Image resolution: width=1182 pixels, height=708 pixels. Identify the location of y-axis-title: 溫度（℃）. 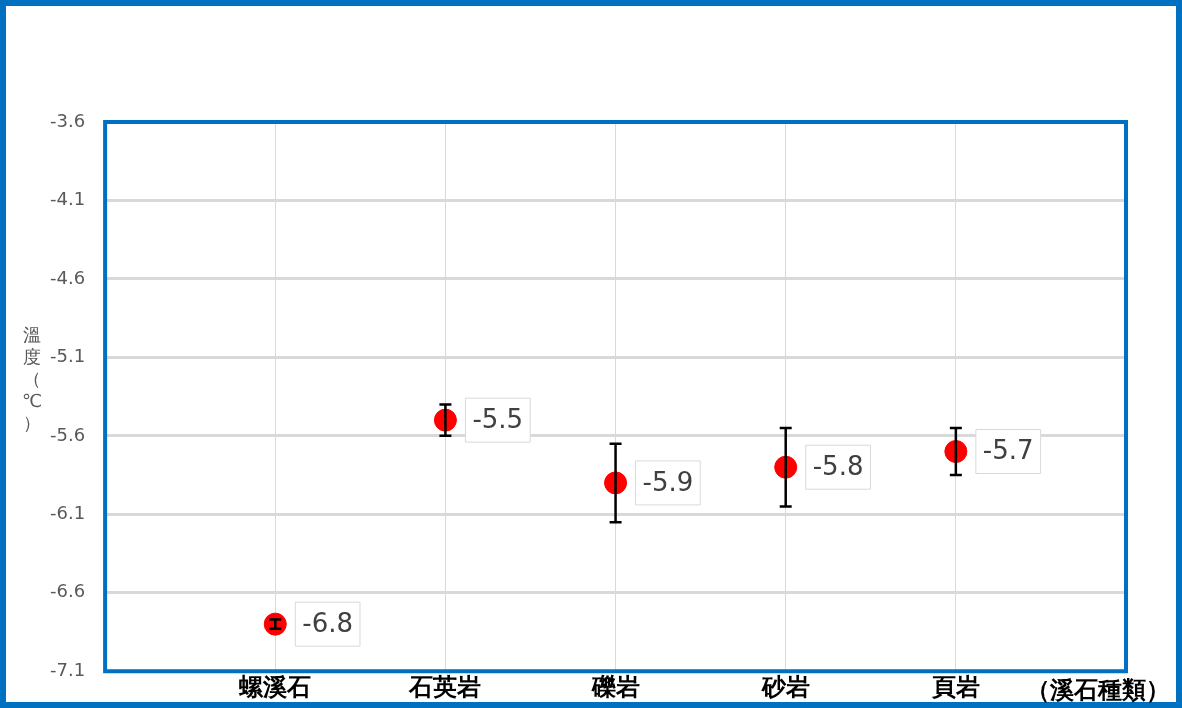
(32, 379).